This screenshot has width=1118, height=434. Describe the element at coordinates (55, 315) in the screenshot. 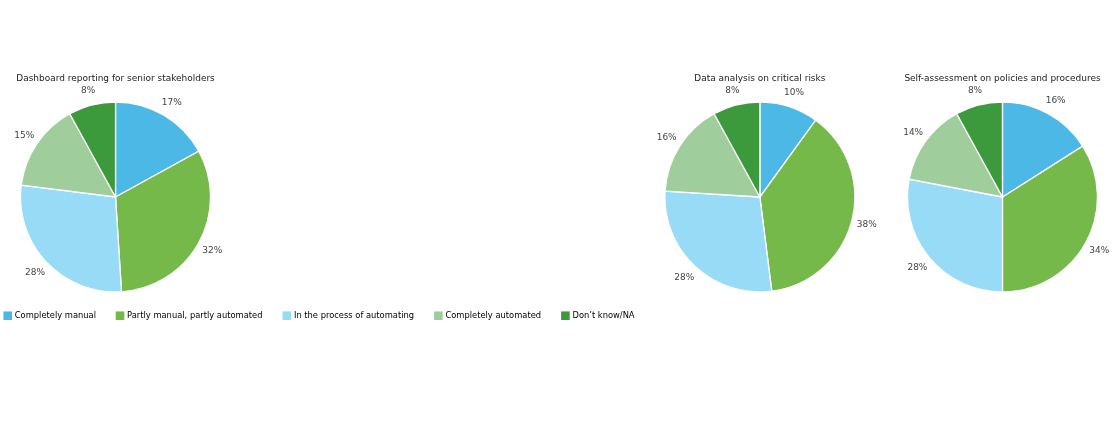

I see `legend-label: Completely manual` at that location.